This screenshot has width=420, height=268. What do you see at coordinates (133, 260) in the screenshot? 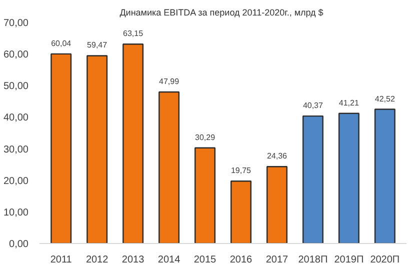
I see `x-tick-label: 2013` at bounding box center [133, 260].